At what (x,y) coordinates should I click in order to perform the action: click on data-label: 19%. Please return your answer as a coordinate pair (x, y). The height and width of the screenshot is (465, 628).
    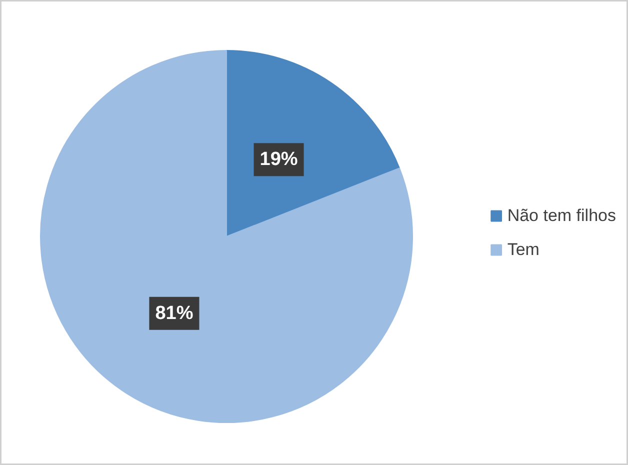
    Looking at the image, I should click on (279, 159).